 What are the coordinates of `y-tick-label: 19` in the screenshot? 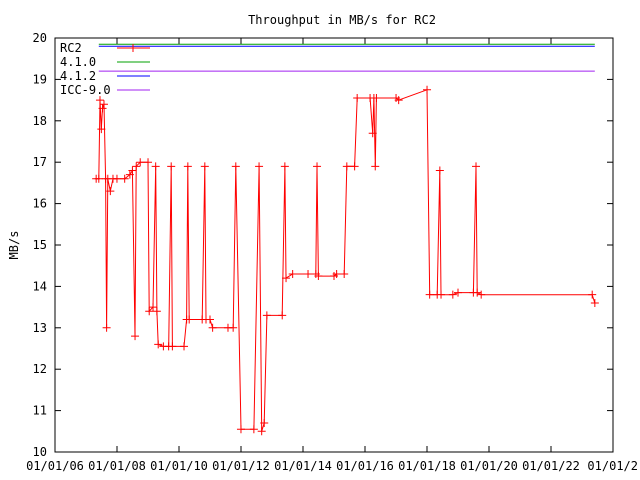 It's located at (40, 79).